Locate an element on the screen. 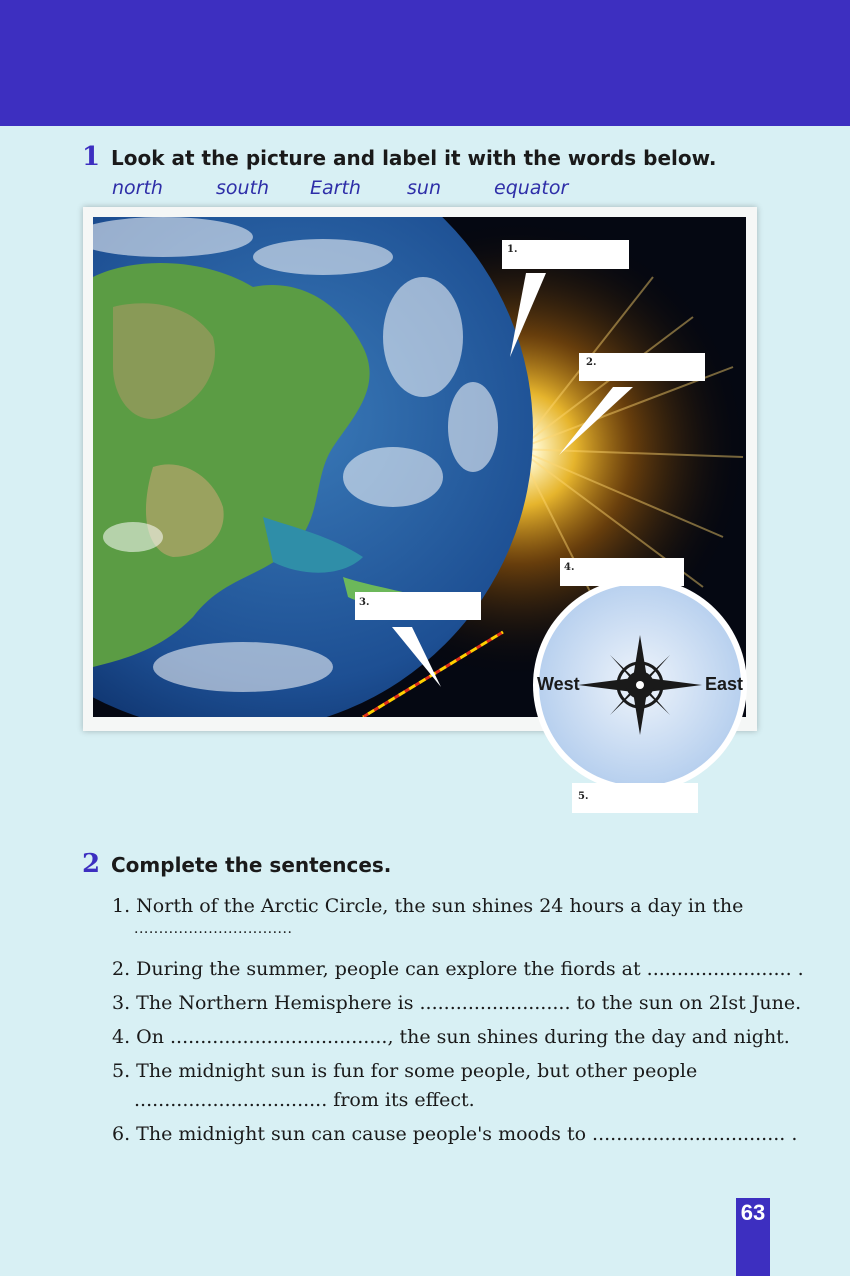  compass is located at coordinates (640, 685).